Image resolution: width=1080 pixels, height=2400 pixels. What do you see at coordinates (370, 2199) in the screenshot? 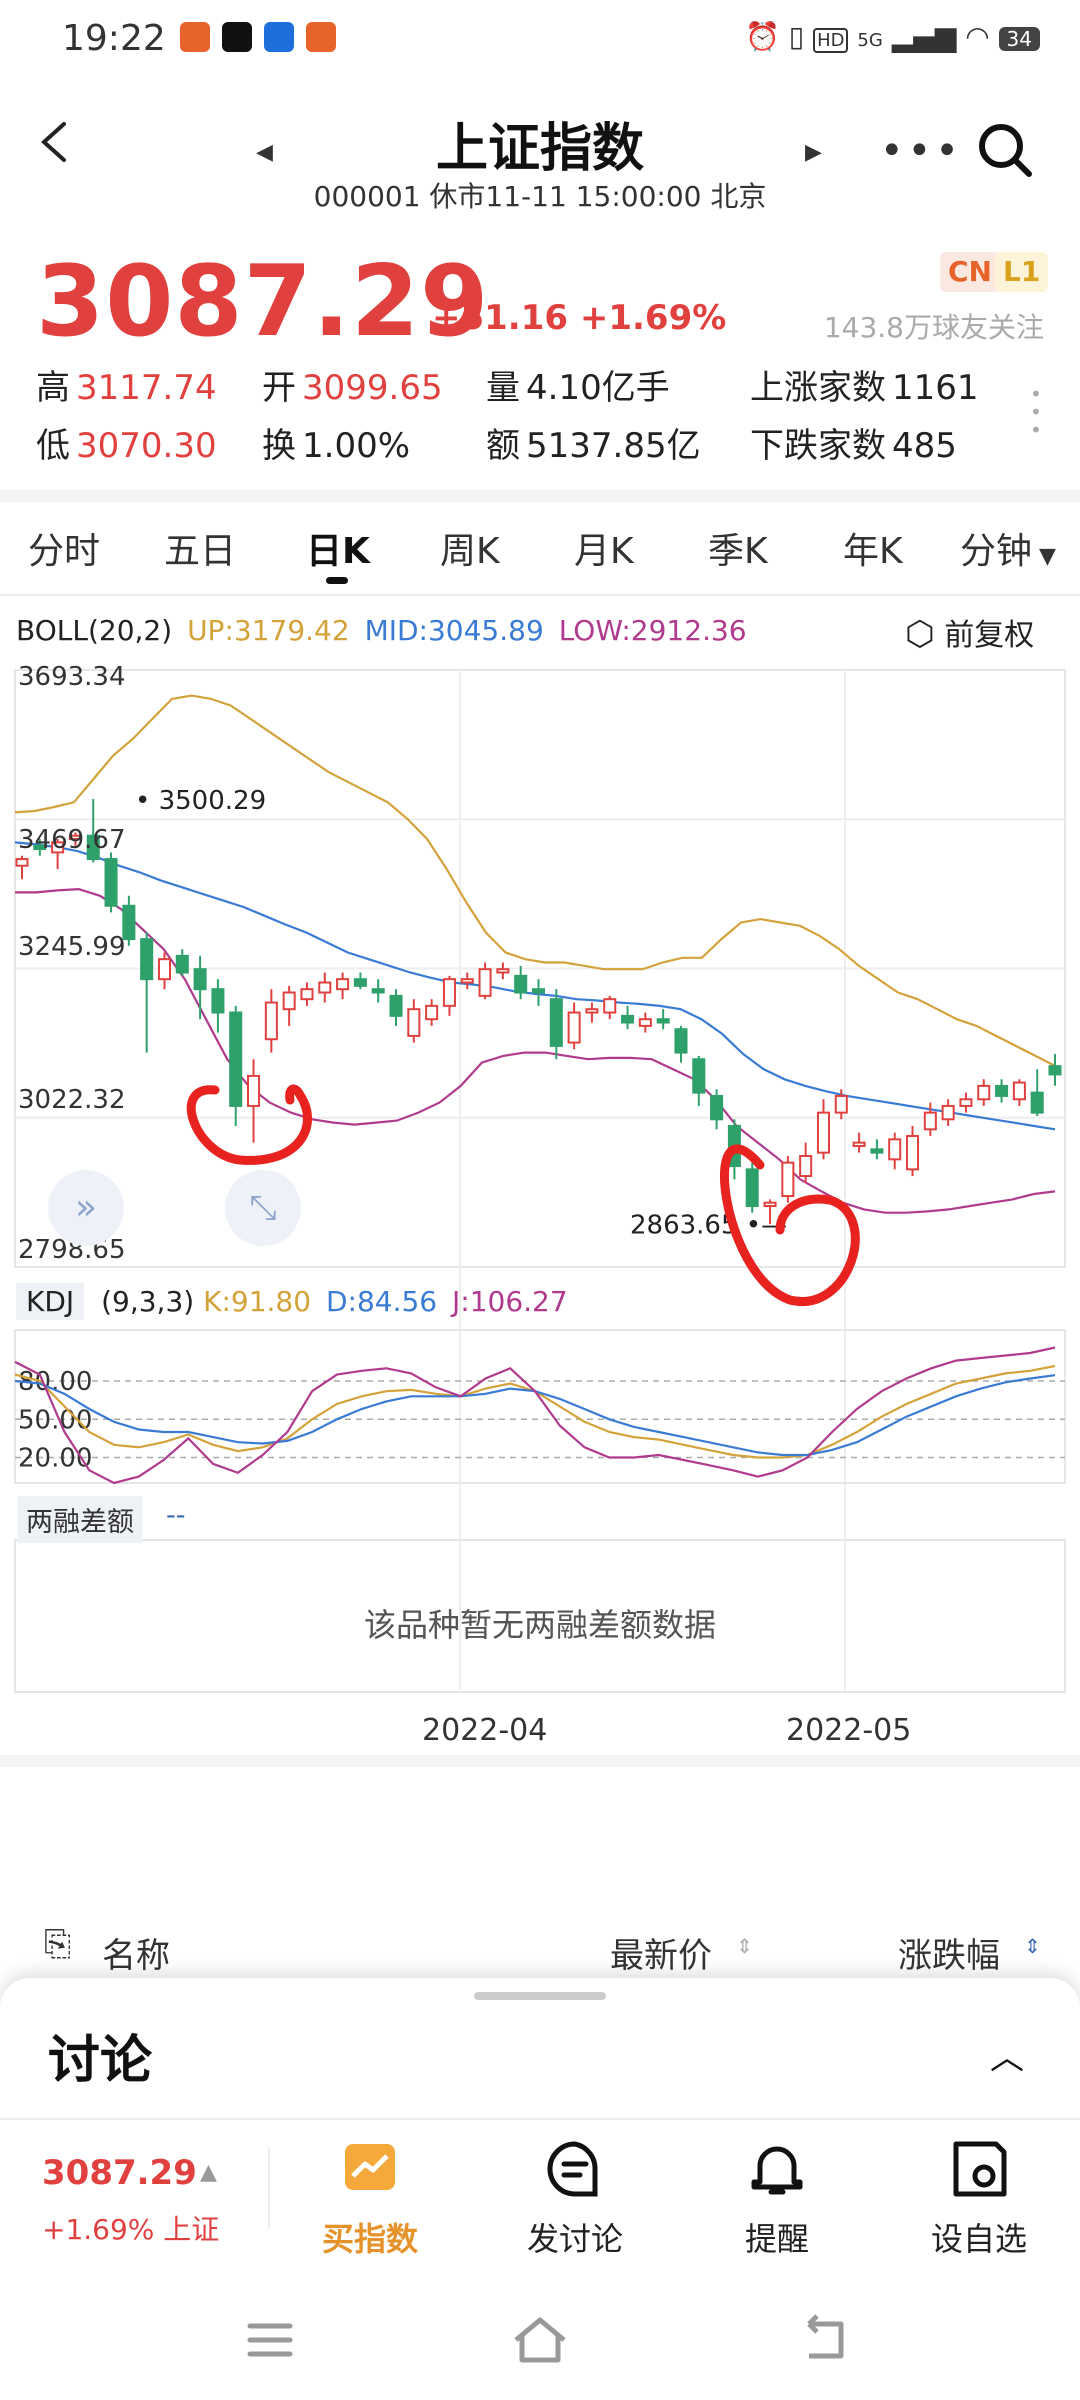
I see `buy-index-button: 买指数` at bounding box center [370, 2199].